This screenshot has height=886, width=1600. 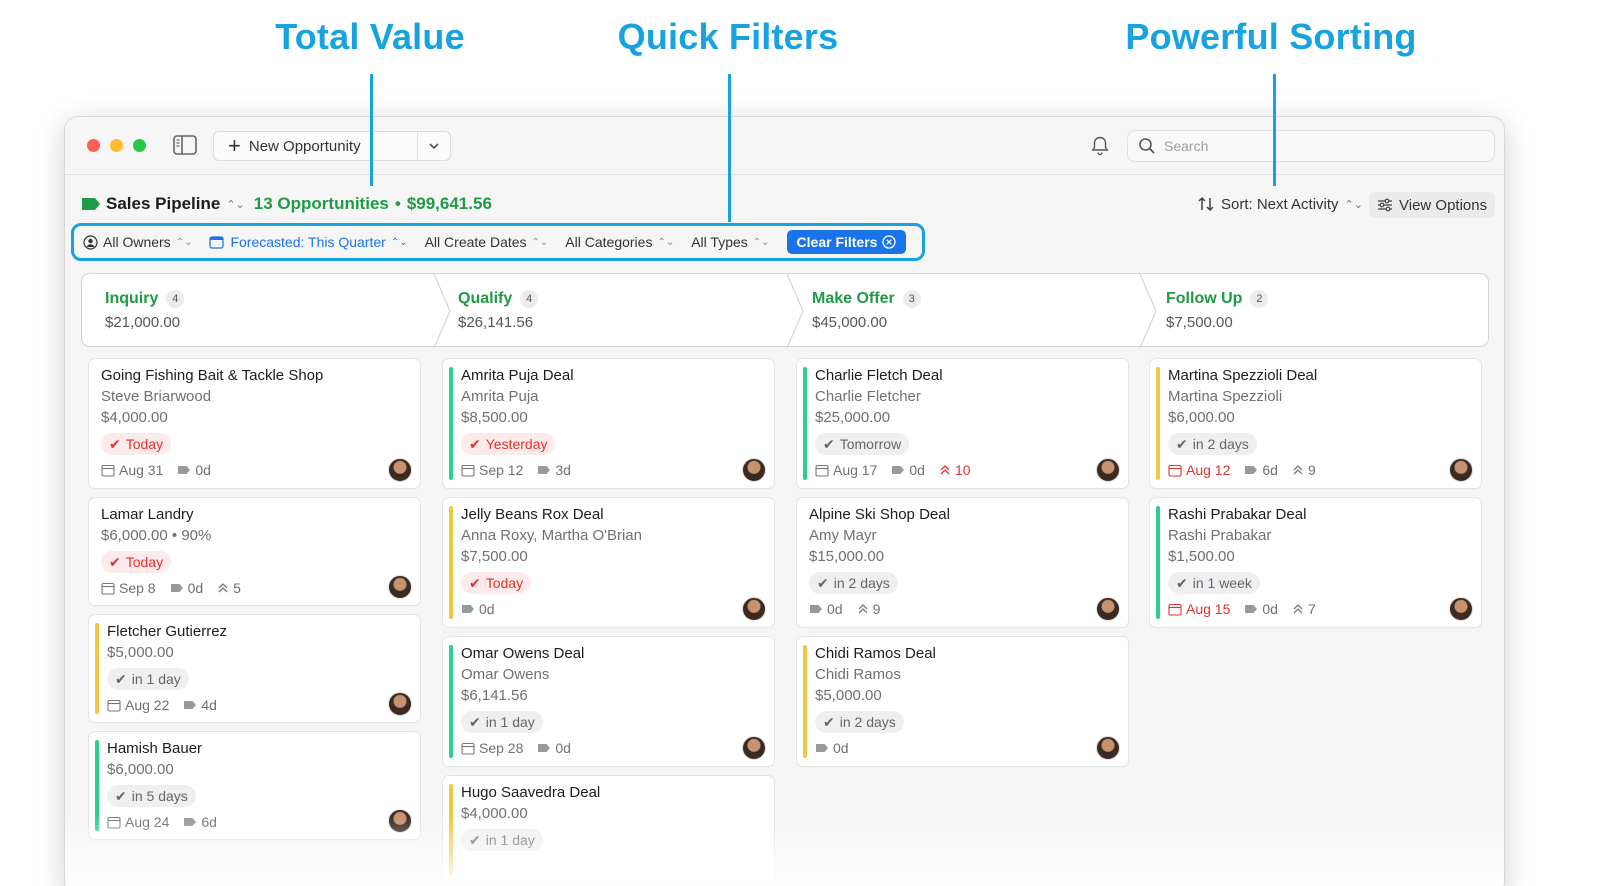 What do you see at coordinates (1280, 204) in the screenshot?
I see `sort-control: Sort: Next Activity ⌃⌄` at bounding box center [1280, 204].